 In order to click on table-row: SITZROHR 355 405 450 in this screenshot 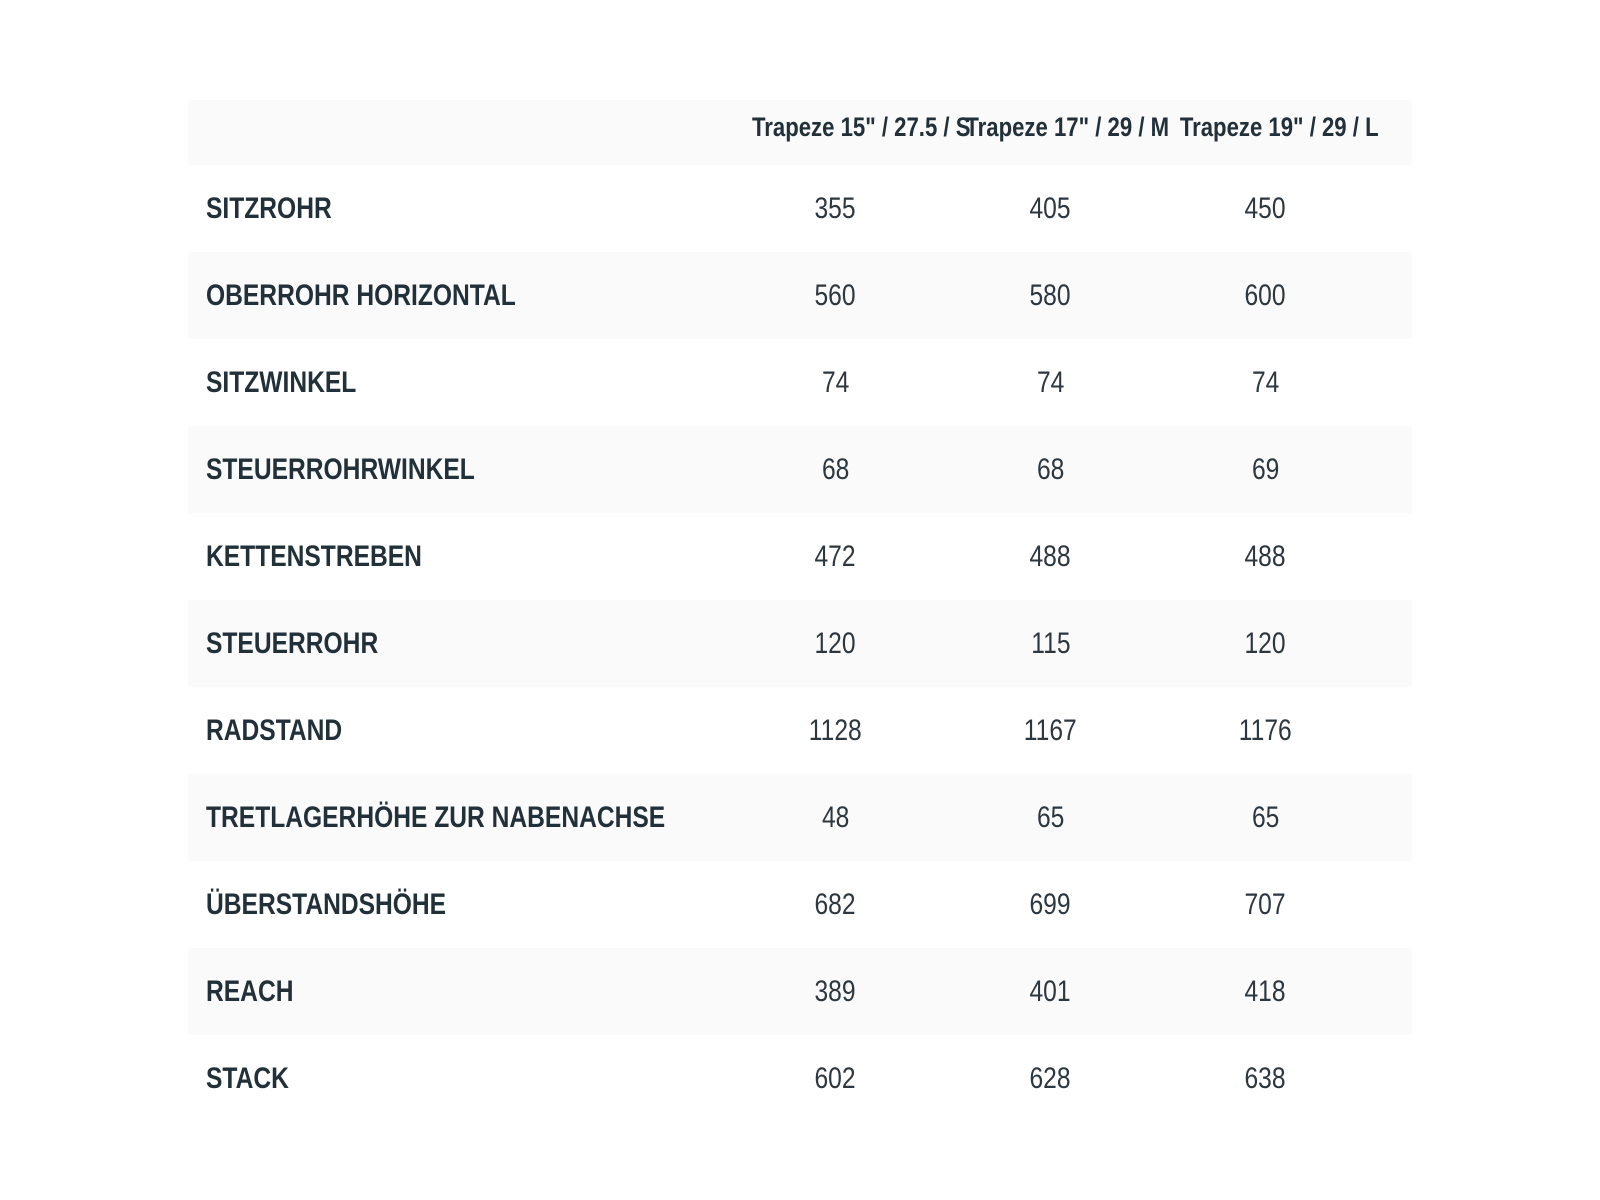, I will do `click(800, 208)`.